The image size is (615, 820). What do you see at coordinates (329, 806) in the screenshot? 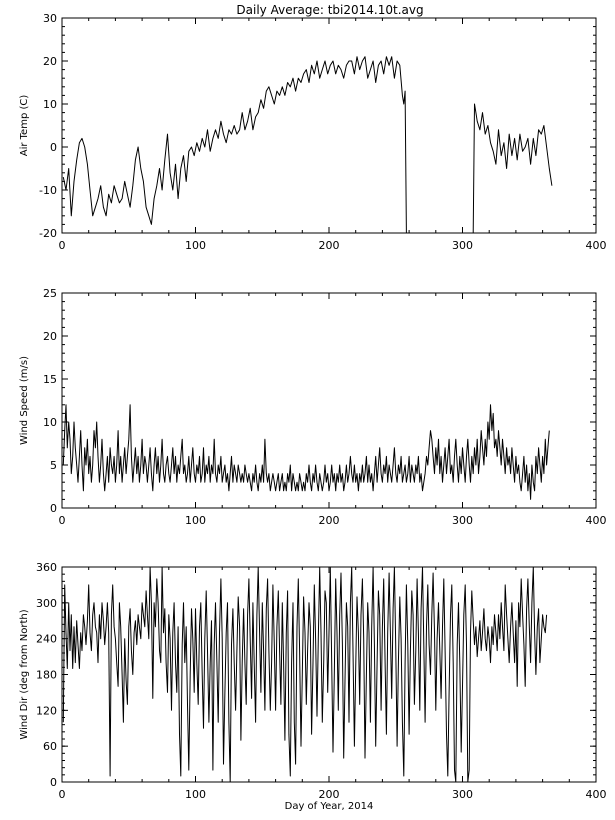
I see `x-axis-label: Day of Year, 2014` at bounding box center [329, 806].